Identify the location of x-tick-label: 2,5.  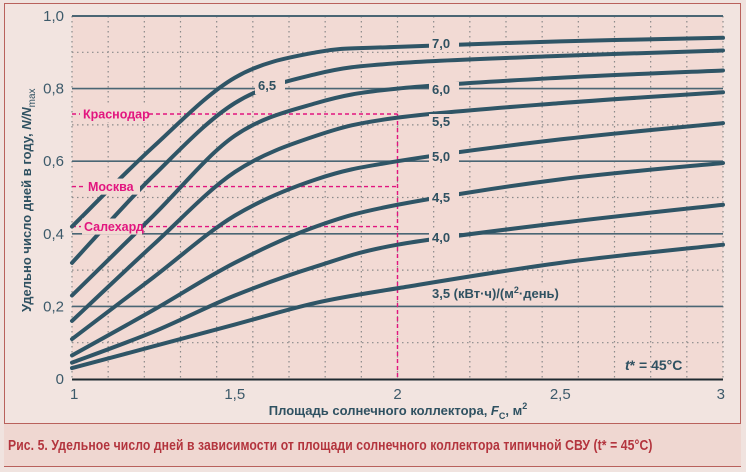
(560, 394).